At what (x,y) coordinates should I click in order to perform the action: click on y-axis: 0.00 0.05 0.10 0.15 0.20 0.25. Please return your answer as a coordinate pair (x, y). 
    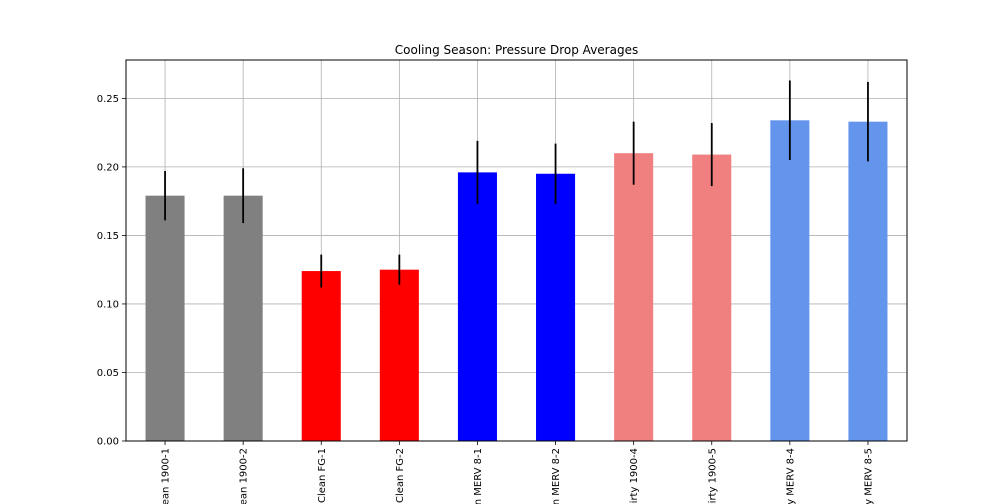
    Looking at the image, I should click on (111, 271).